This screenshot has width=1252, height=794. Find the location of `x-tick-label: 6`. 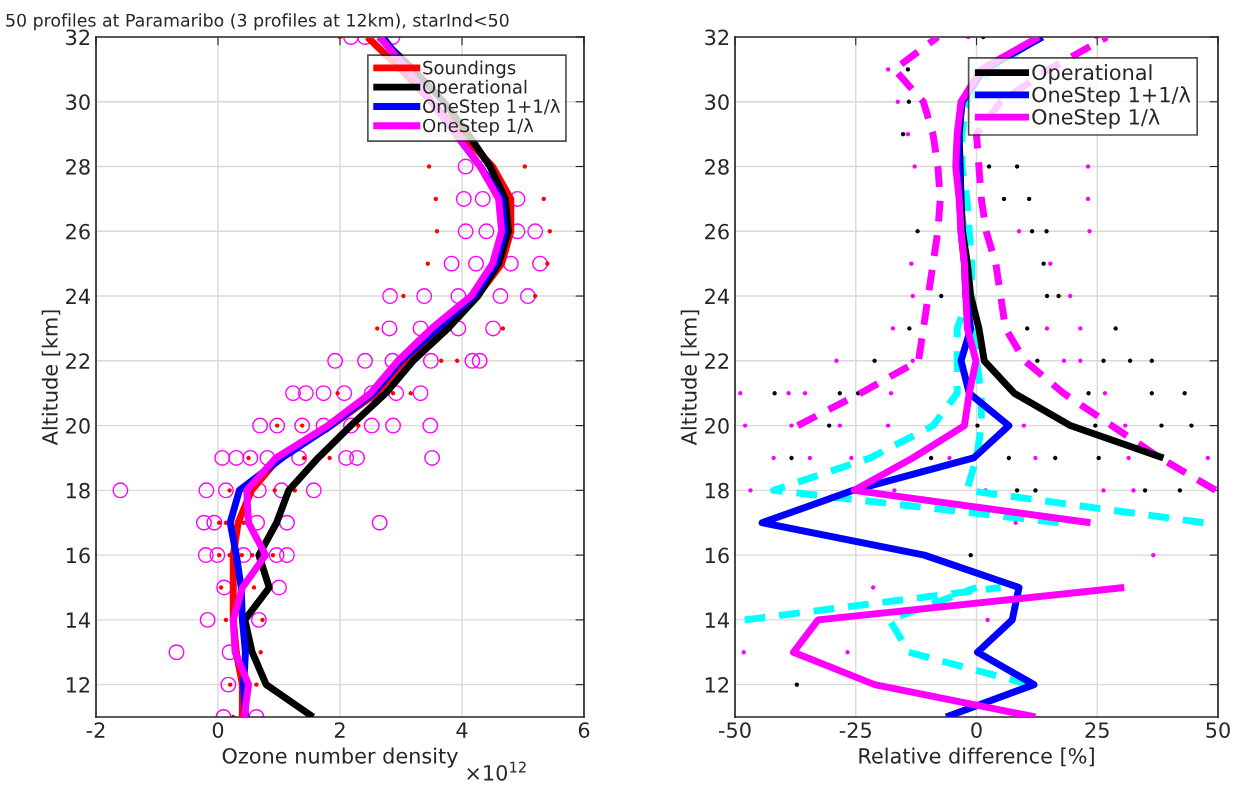

x-tick-label: 6 is located at coordinates (584, 730).